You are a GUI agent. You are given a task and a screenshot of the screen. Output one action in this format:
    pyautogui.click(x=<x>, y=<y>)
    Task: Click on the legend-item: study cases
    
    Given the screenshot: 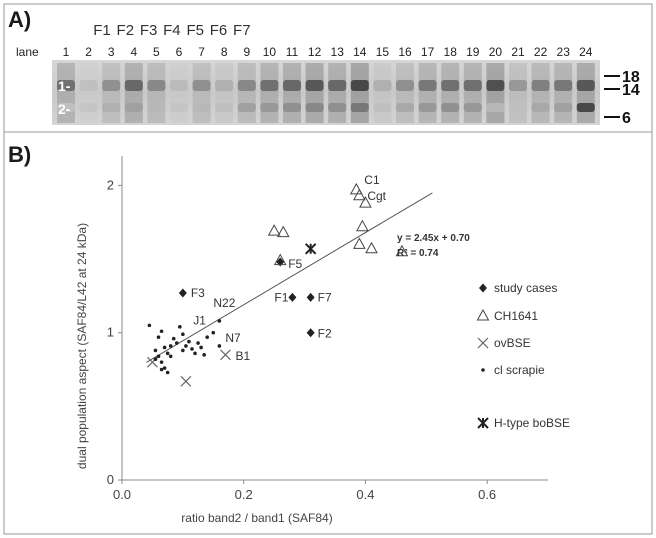 What is the action you would take?
    pyautogui.click(x=518, y=288)
    